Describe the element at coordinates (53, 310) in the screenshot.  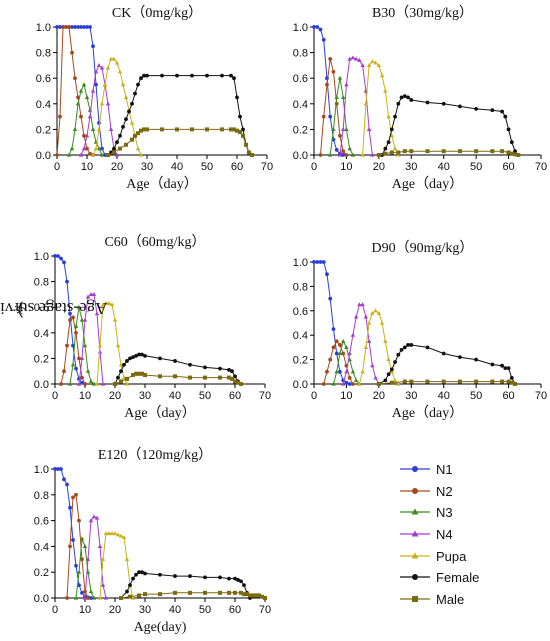
I see `y-axis-label: Age-stage survival rate（Sxj）` at that location.